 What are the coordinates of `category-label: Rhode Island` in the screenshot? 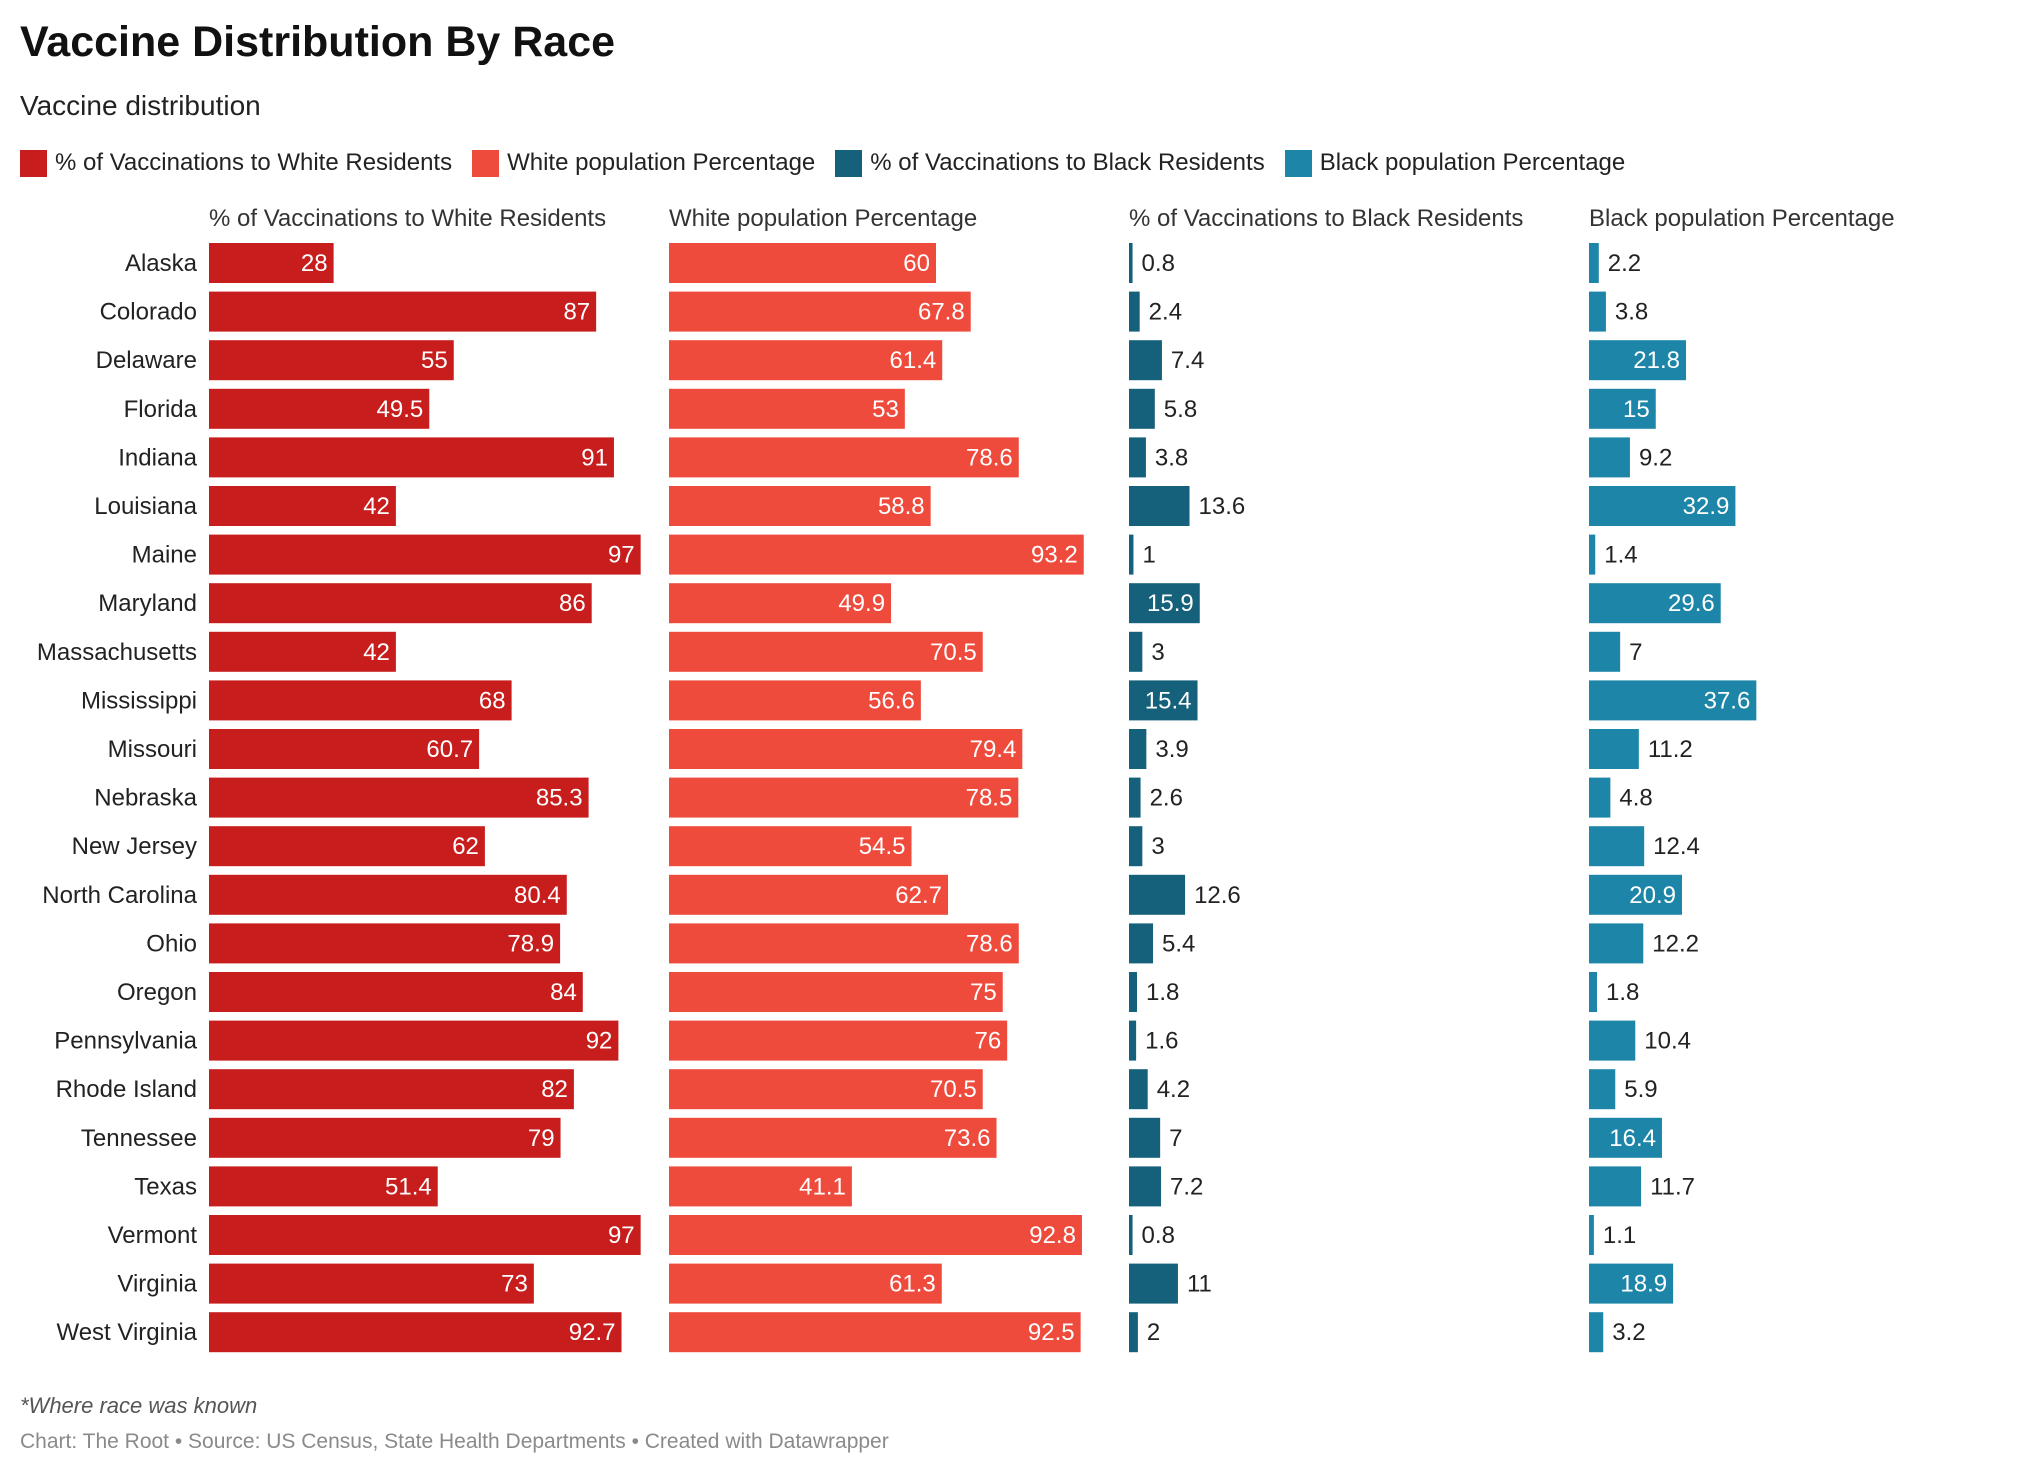 It's located at (126, 1089).